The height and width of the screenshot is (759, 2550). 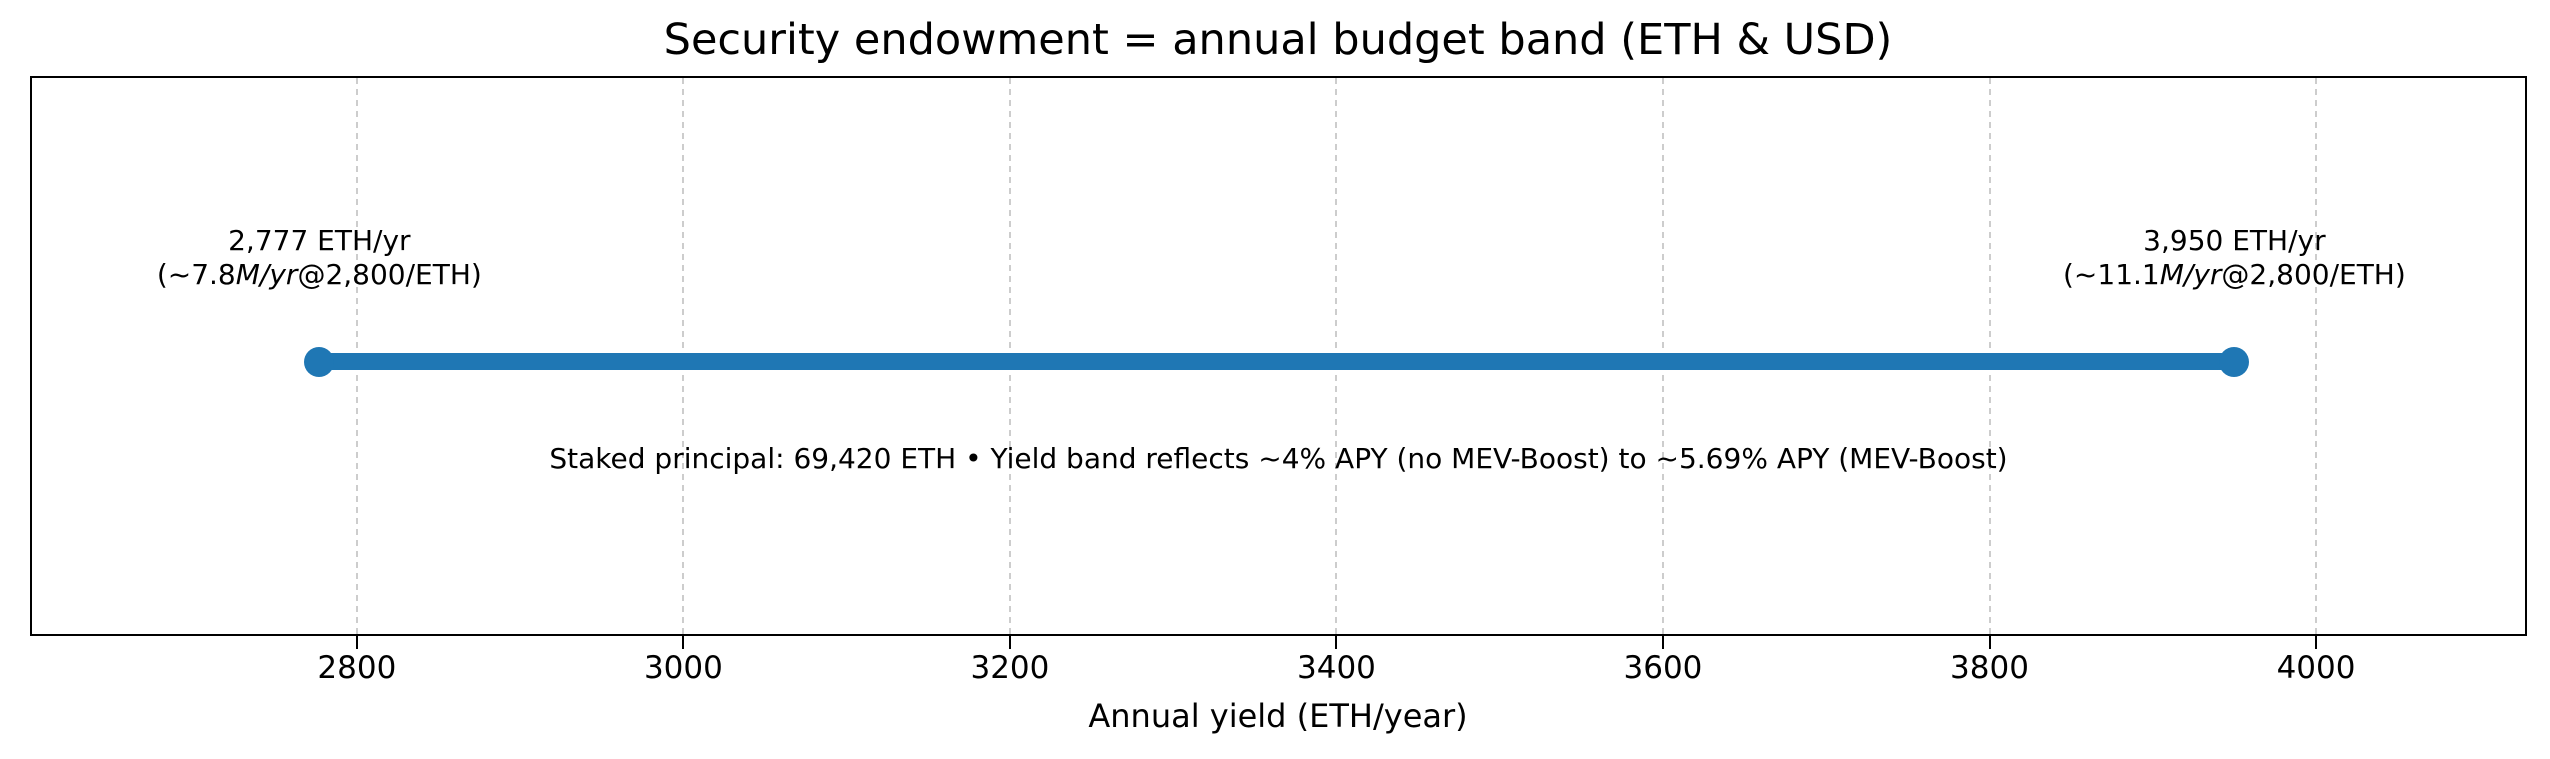 What do you see at coordinates (1278, 716) in the screenshot?
I see `x-axis-label: Annual yield (ETH/year)` at bounding box center [1278, 716].